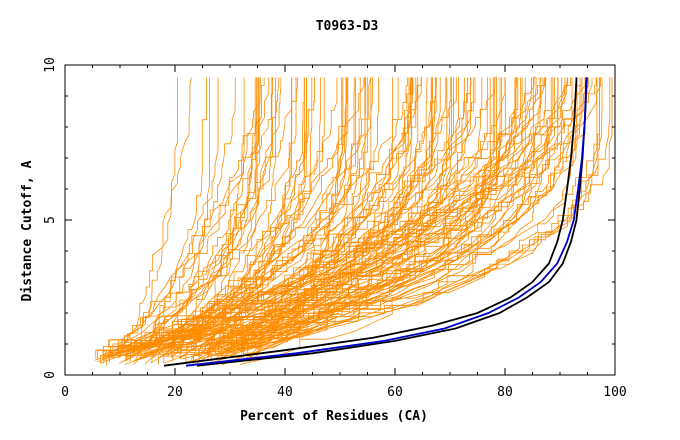 This screenshot has height=440, width=680. What do you see at coordinates (347, 26) in the screenshot?
I see `chart-title: T0963-D3` at bounding box center [347, 26].